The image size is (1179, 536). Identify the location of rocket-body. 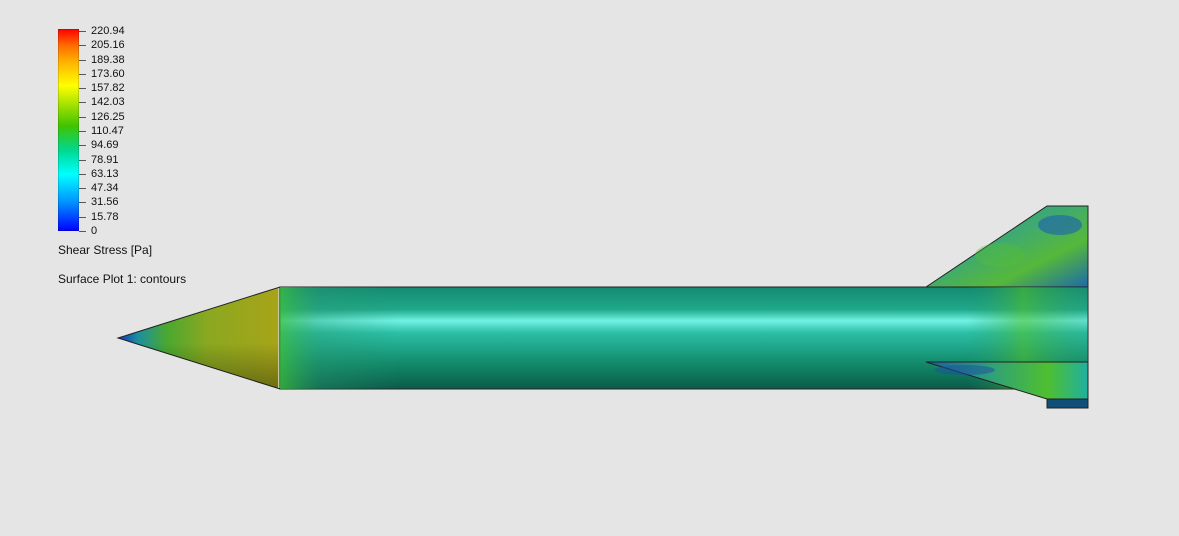
(684, 338).